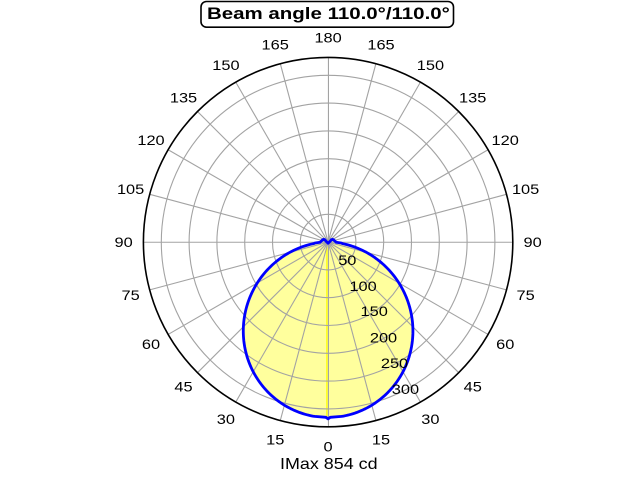 The height and width of the screenshot is (485, 640). Describe the element at coordinates (328, 13) in the screenshot. I see `svg-text: Beam angle 110.0°/110.0°` at that location.